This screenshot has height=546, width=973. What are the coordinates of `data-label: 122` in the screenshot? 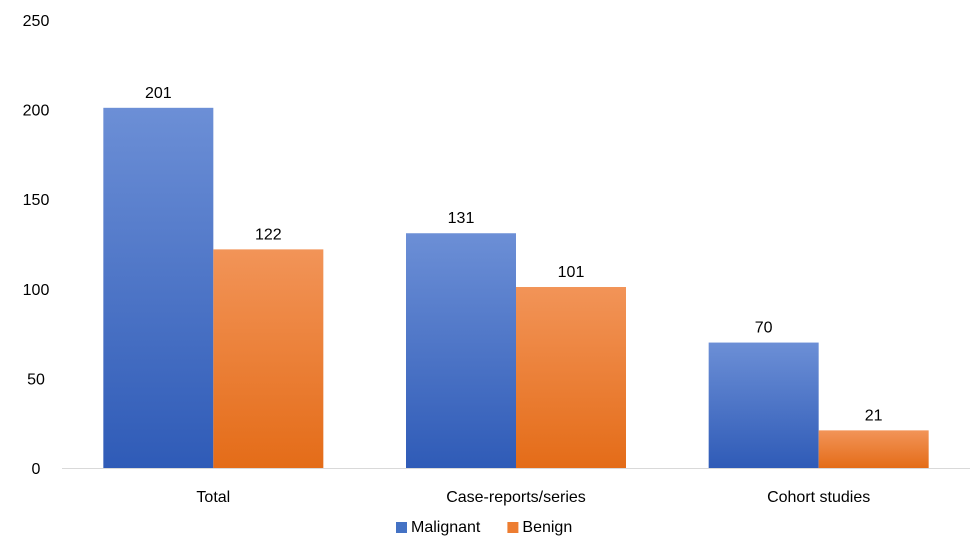 It's located at (268, 234).